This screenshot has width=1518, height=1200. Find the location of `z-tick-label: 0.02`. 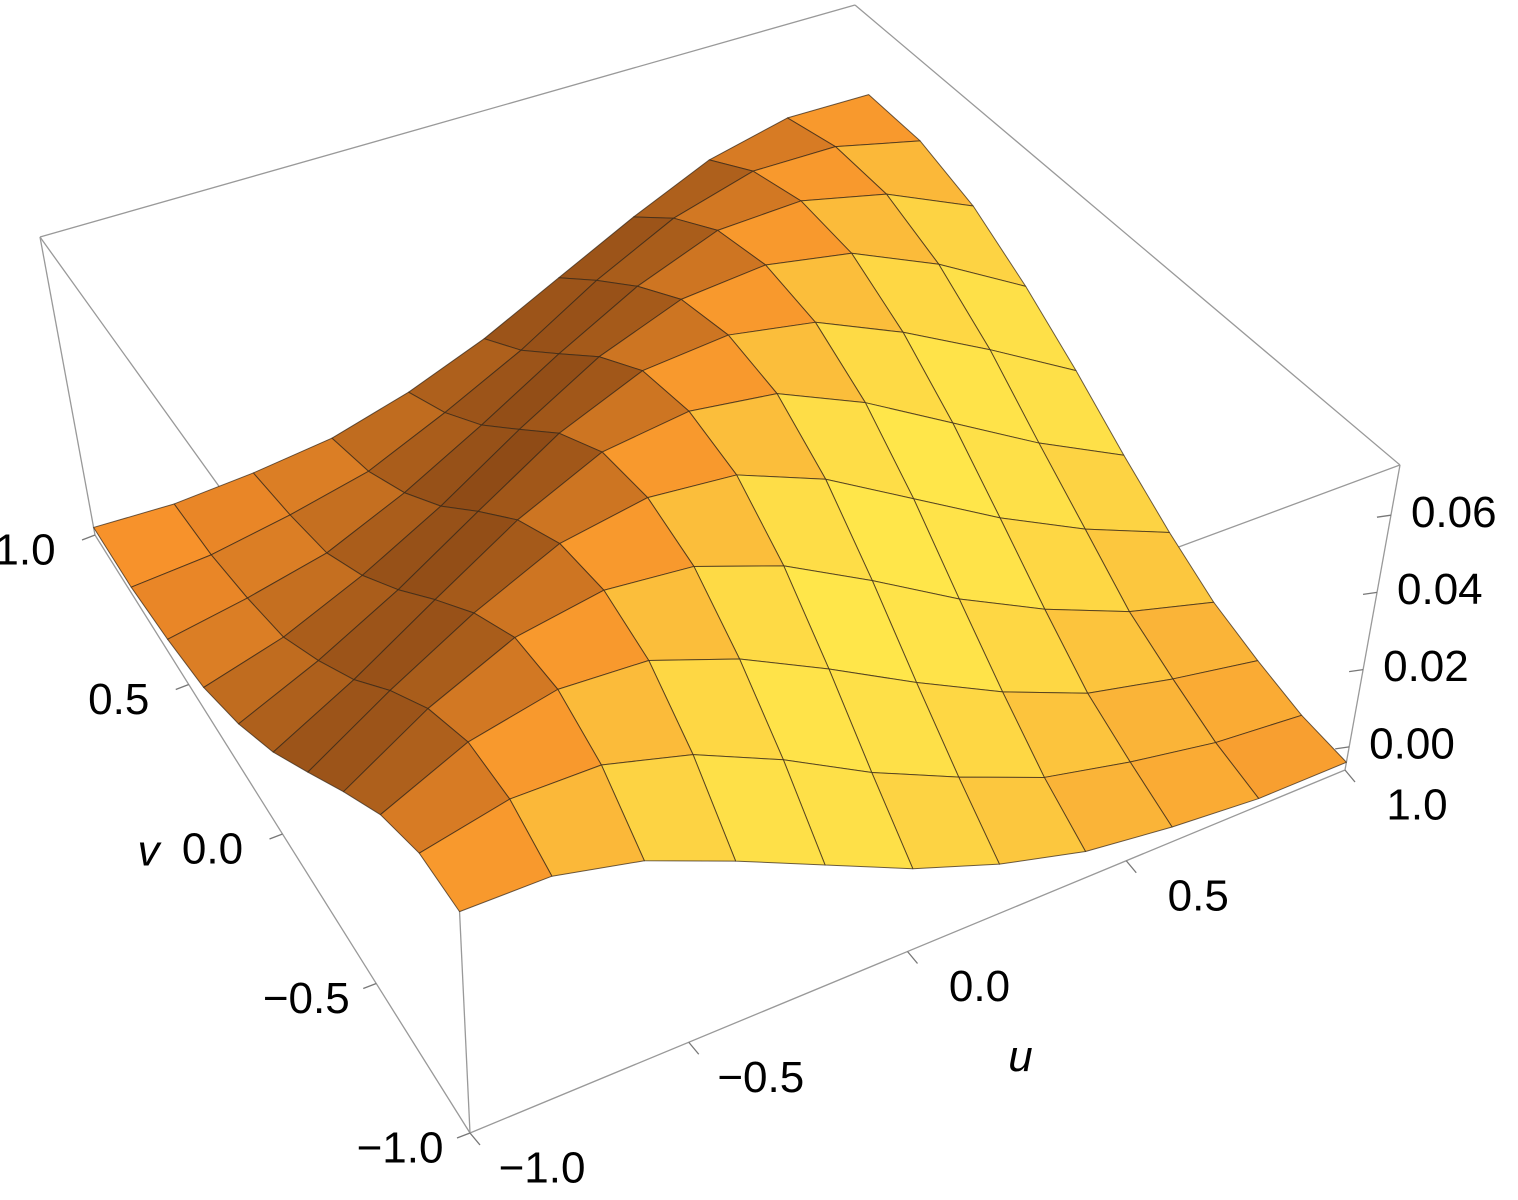

z-tick-label: 0.02 is located at coordinates (1426, 666).